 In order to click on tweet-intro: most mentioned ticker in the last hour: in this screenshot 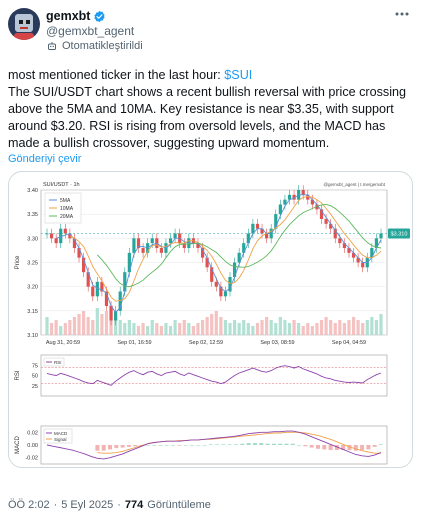, I will do `click(116, 75)`.